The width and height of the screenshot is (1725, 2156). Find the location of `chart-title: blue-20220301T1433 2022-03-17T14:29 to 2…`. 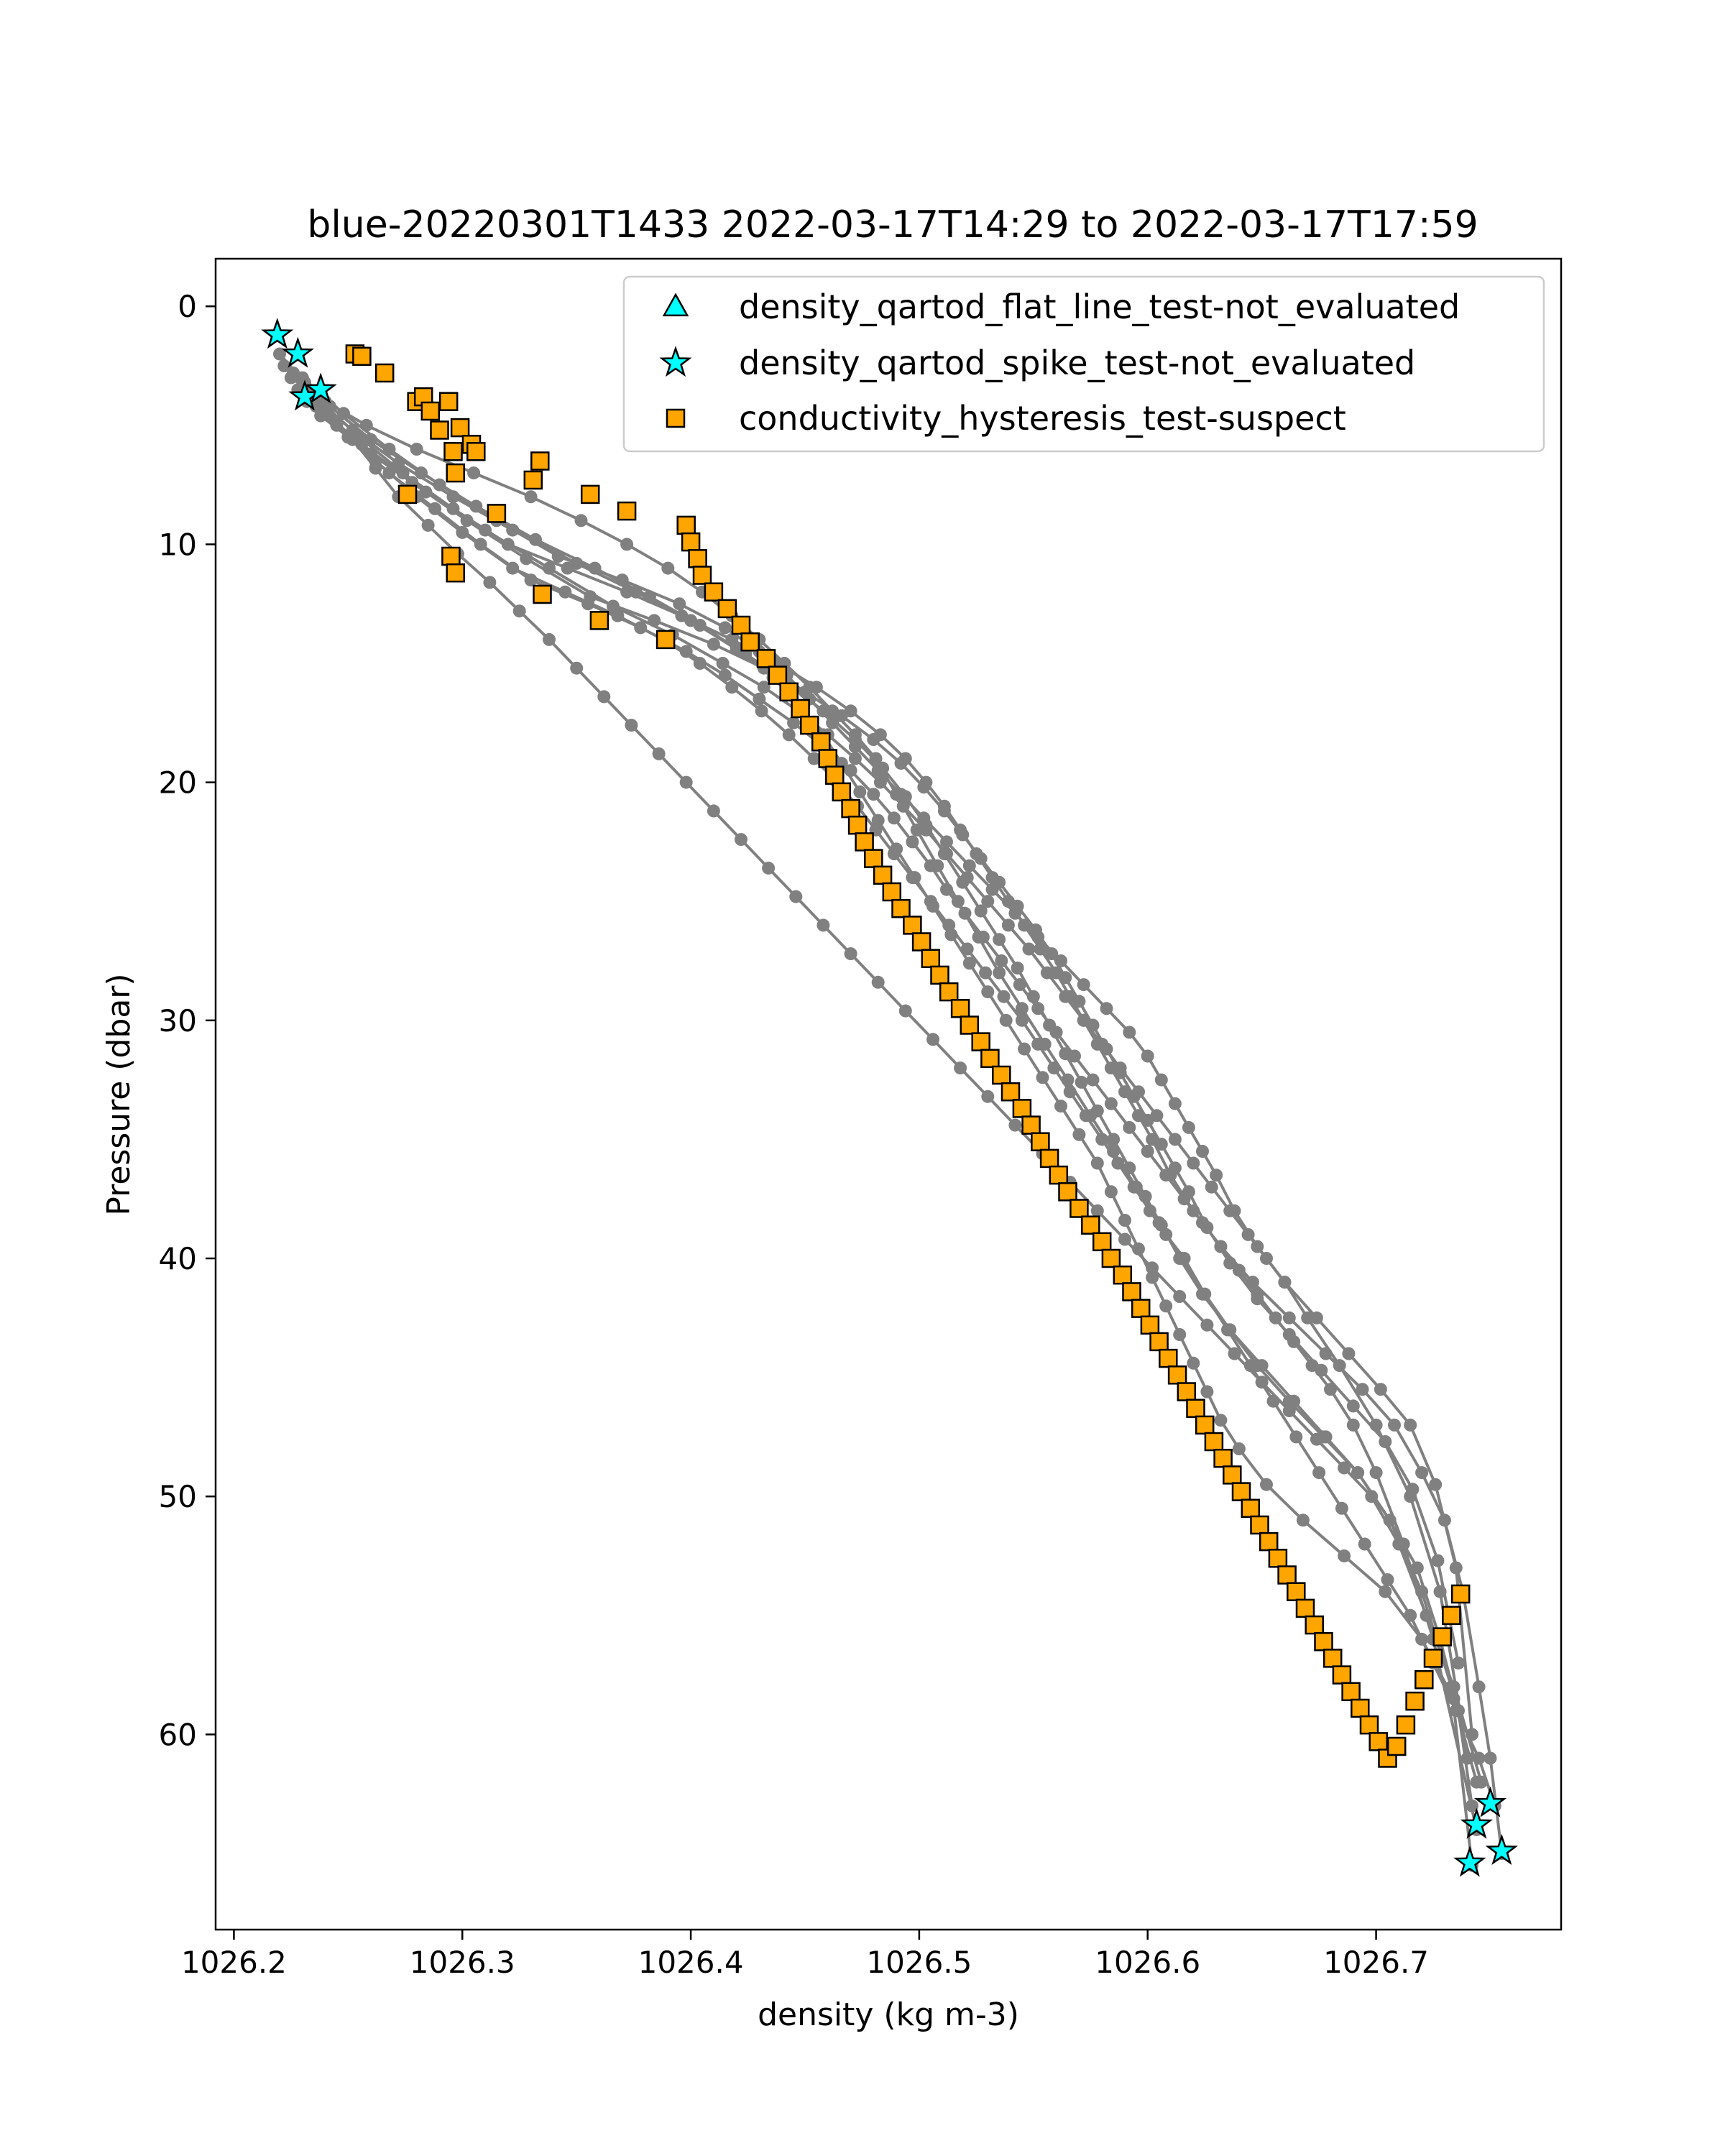

chart-title: blue-20220301T1433 2022-03-17T14:29 to 2… is located at coordinates (892, 225).